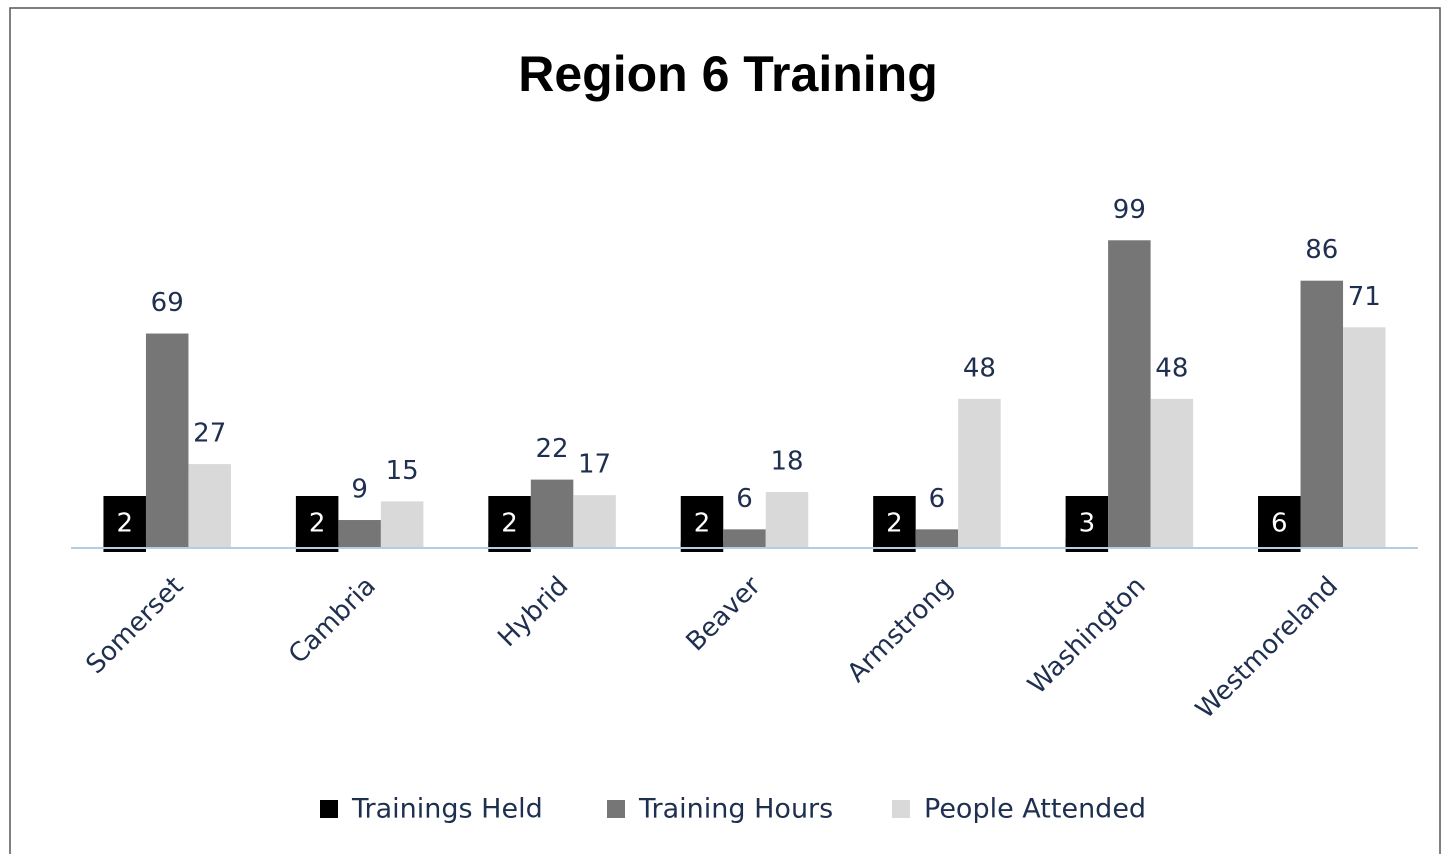 The width and height of the screenshot is (1450, 854). I want to click on data-label: 9, so click(359, 490).